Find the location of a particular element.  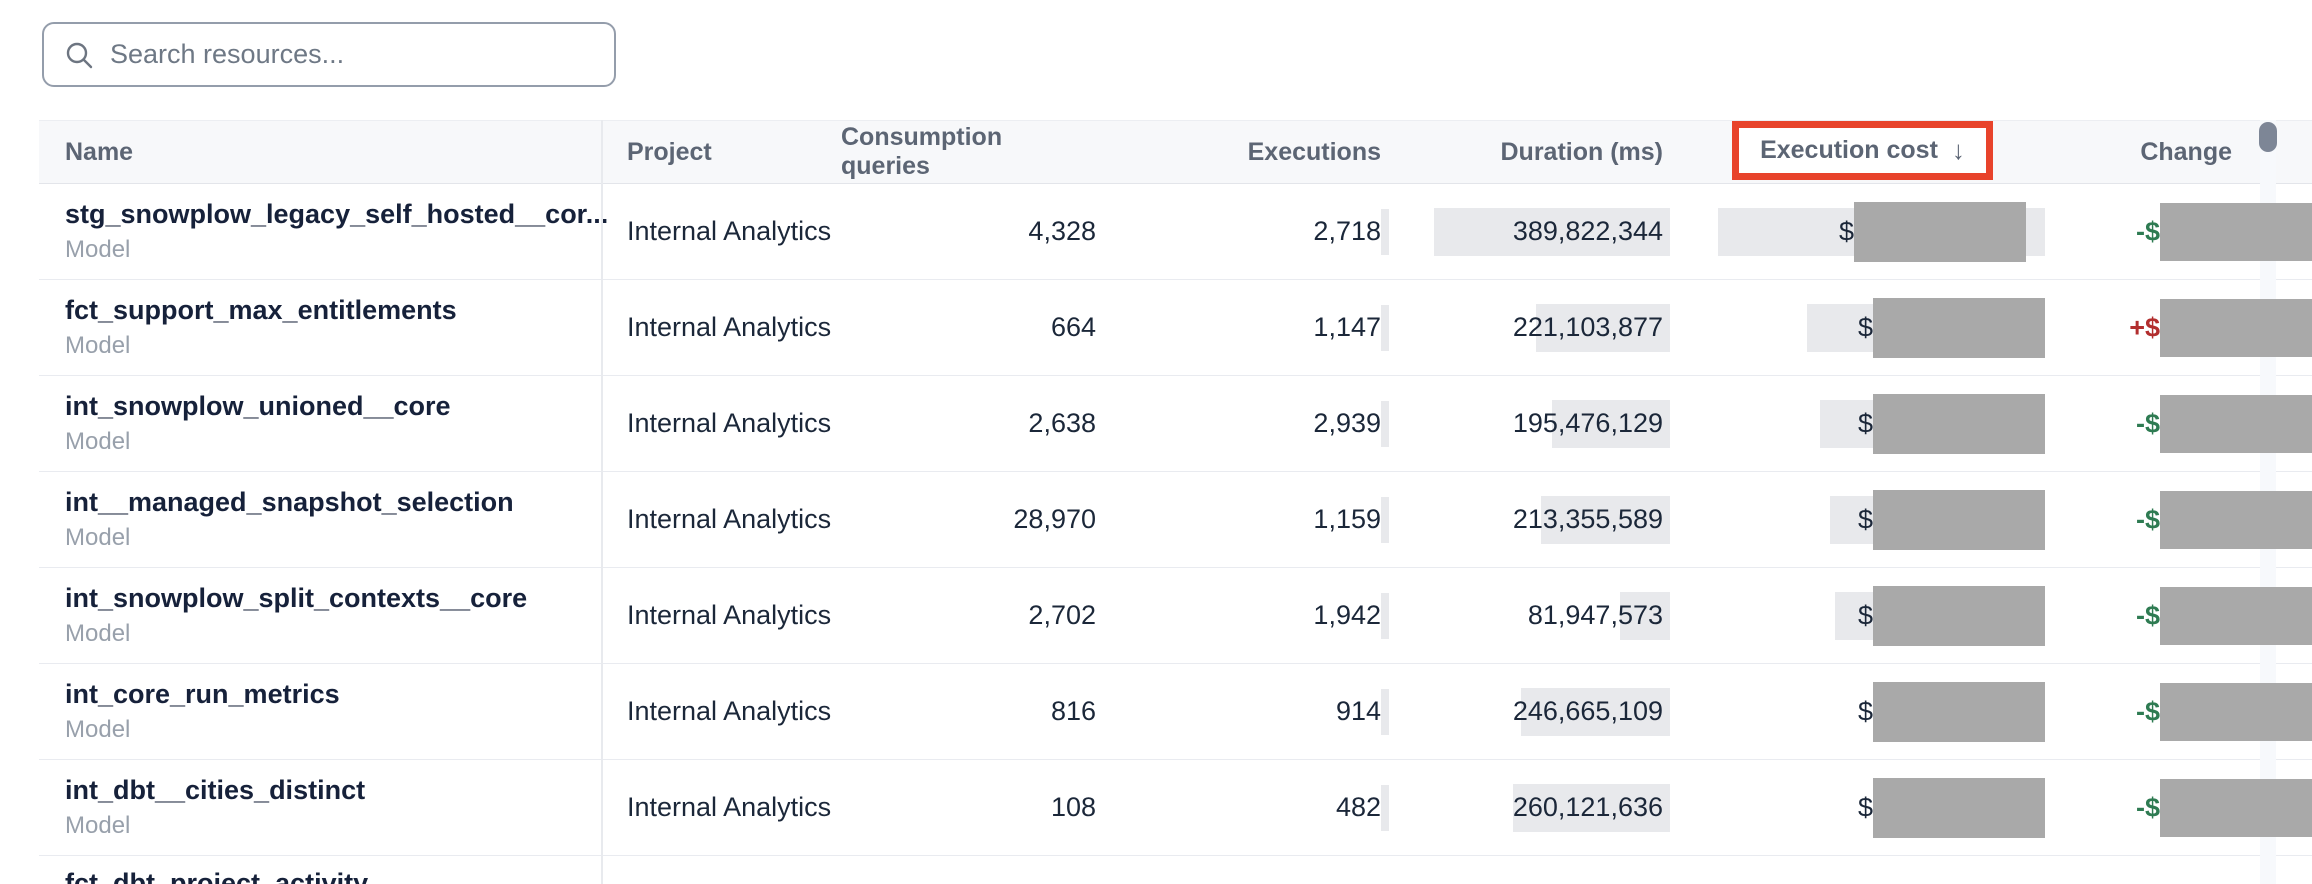

resource-name-cell: fct_support_max_entitlements Model is located at coordinates (320, 327).